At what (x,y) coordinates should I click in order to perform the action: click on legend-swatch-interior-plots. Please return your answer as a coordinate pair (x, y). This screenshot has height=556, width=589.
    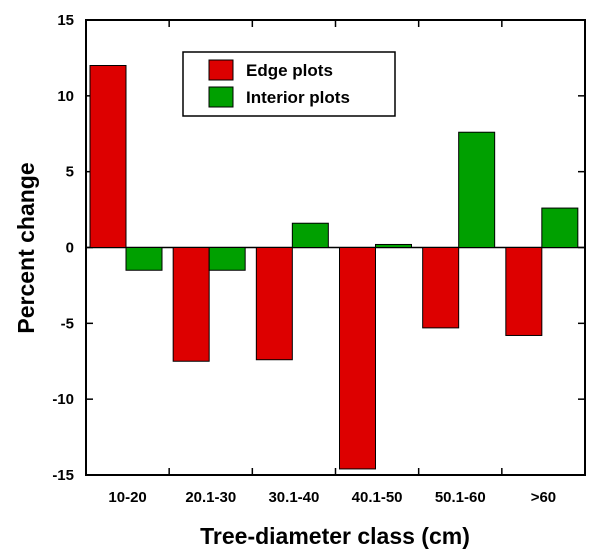
    Looking at the image, I should click on (221, 97).